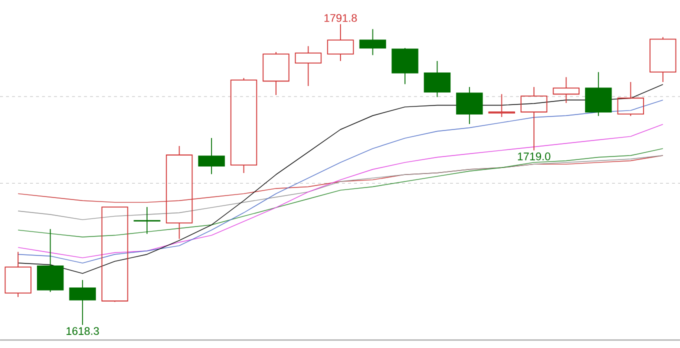 This screenshot has width=680, height=348. I want to click on annotation: 1618.3, so click(82, 331).